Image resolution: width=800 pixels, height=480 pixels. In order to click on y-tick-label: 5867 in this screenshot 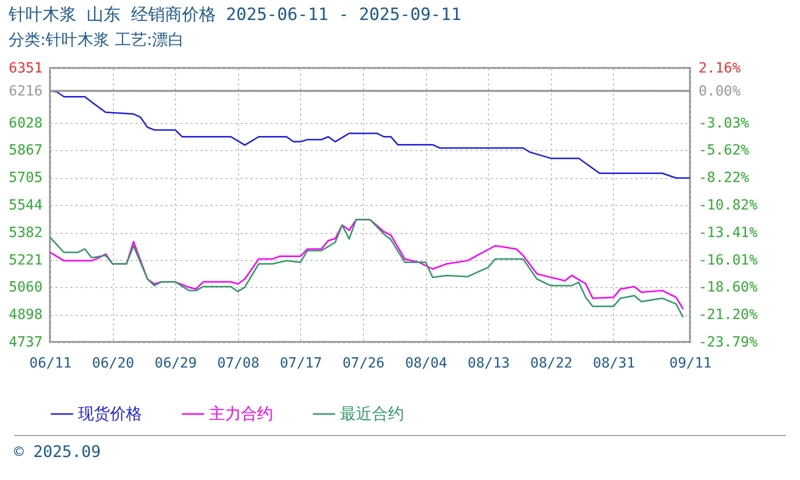, I will do `click(25, 150)`.